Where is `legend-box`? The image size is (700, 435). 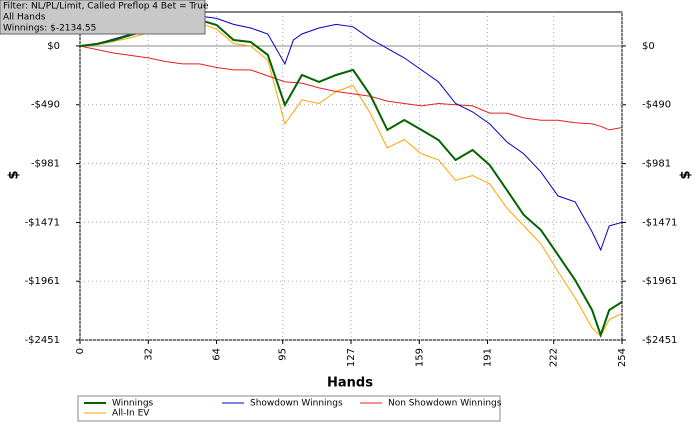
legend-box is located at coordinates (289, 408).